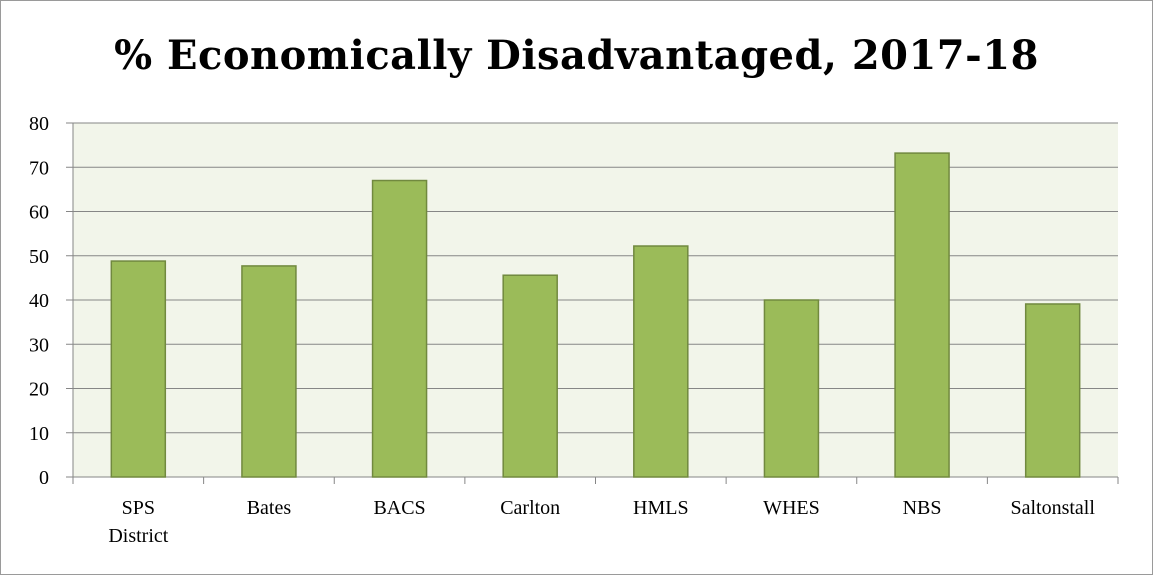 The image size is (1153, 575). Describe the element at coordinates (39, 168) in the screenshot. I see `y-tick-label: 70` at that location.